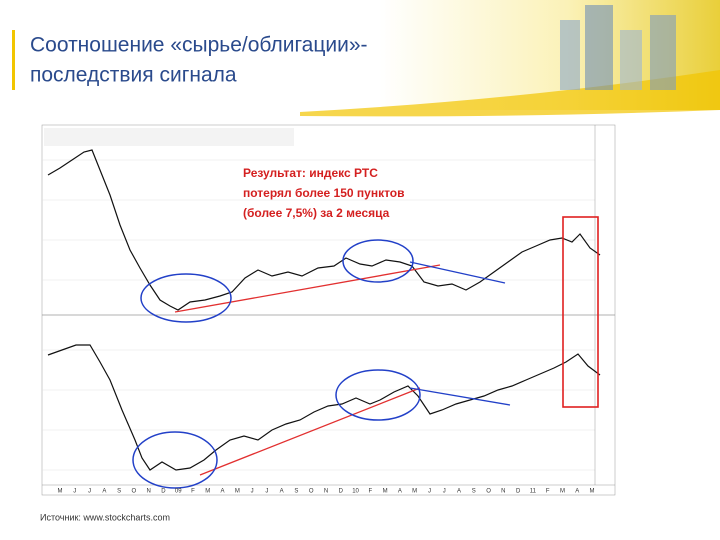 This screenshot has height=540, width=720. I want to click on x-axis-labels: M J J A S O N D 09 F M A M J J A S O N D 10 F M A M J J A S O N D 11 F M A M, so click(326, 492).